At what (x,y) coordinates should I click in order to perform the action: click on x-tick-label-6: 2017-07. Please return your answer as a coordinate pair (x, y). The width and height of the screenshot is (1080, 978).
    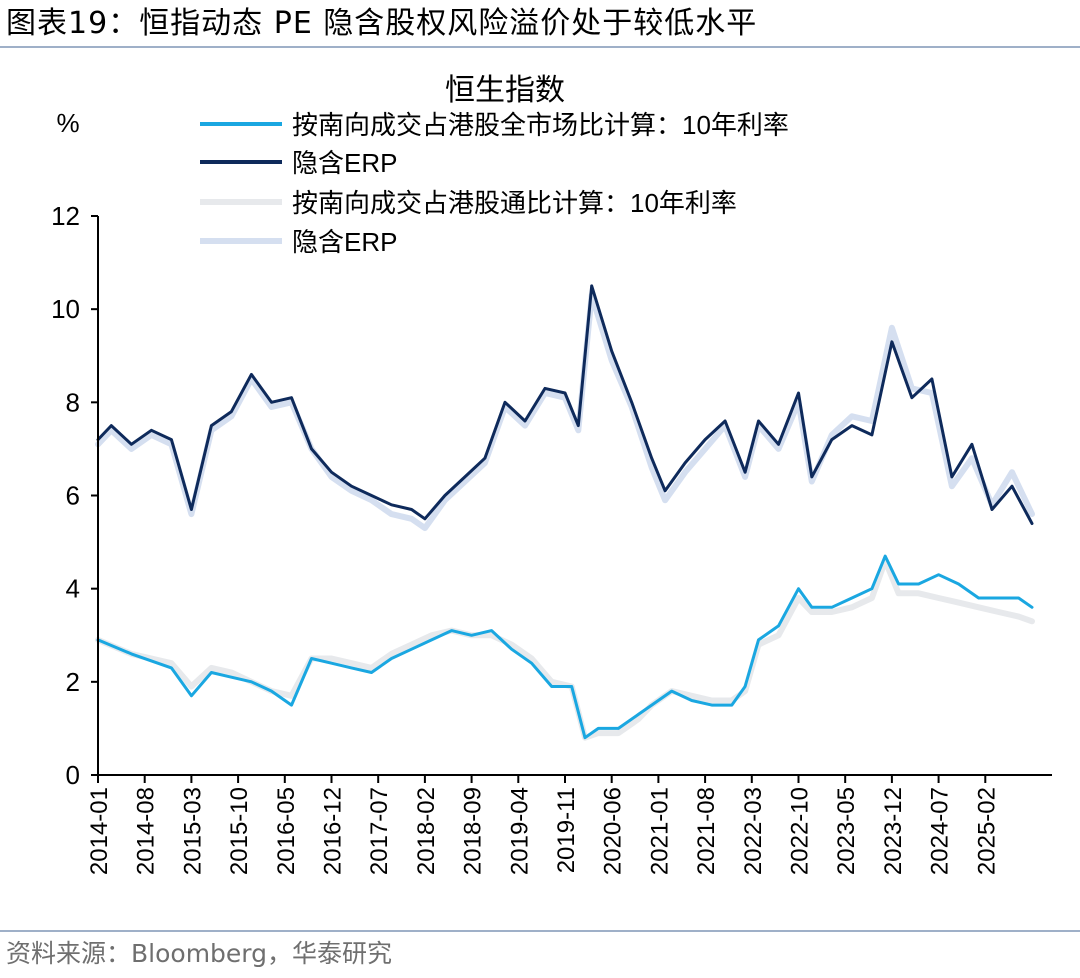
    Looking at the image, I should click on (379, 831).